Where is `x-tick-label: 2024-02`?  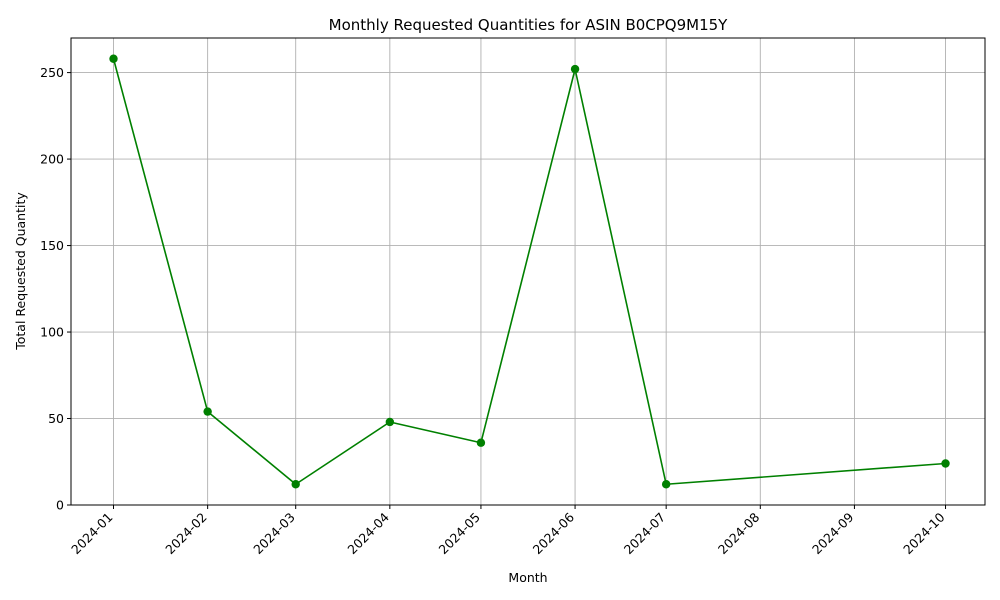
x-tick-label: 2024-02 is located at coordinates (186, 534).